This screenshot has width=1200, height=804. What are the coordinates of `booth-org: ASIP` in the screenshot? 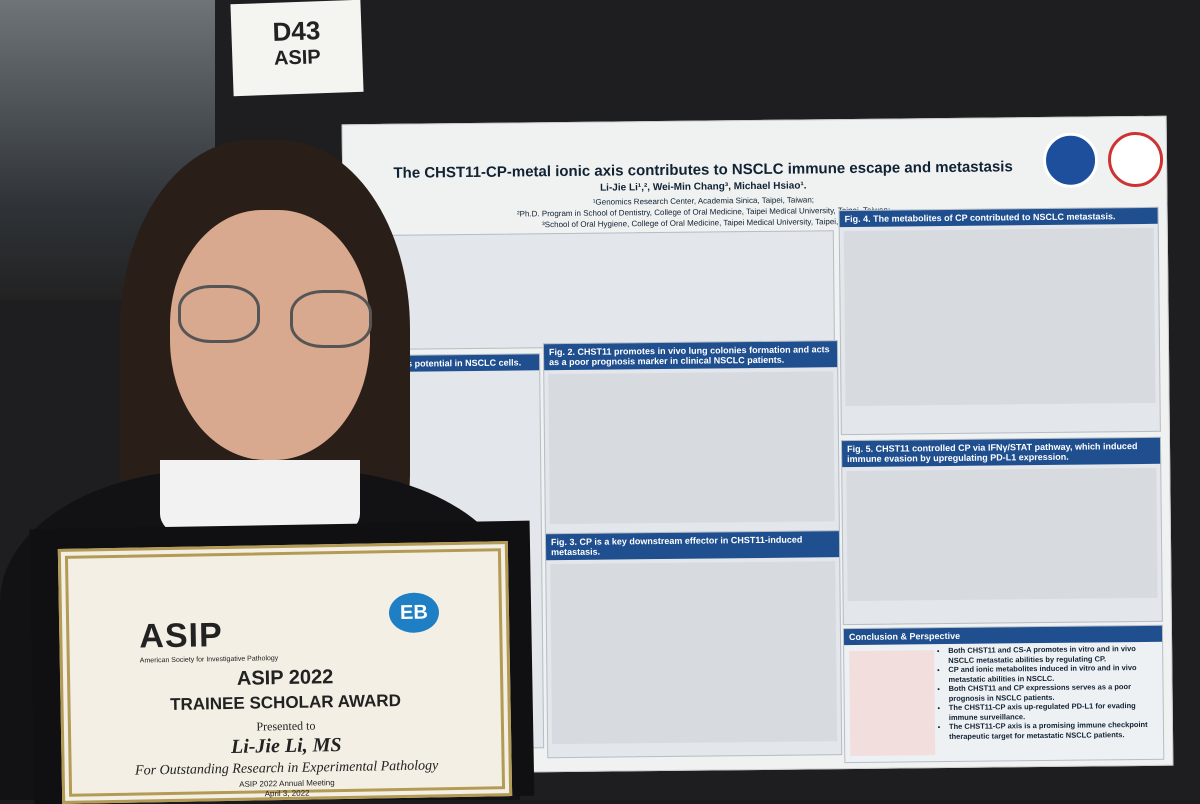 It's located at (297, 58).